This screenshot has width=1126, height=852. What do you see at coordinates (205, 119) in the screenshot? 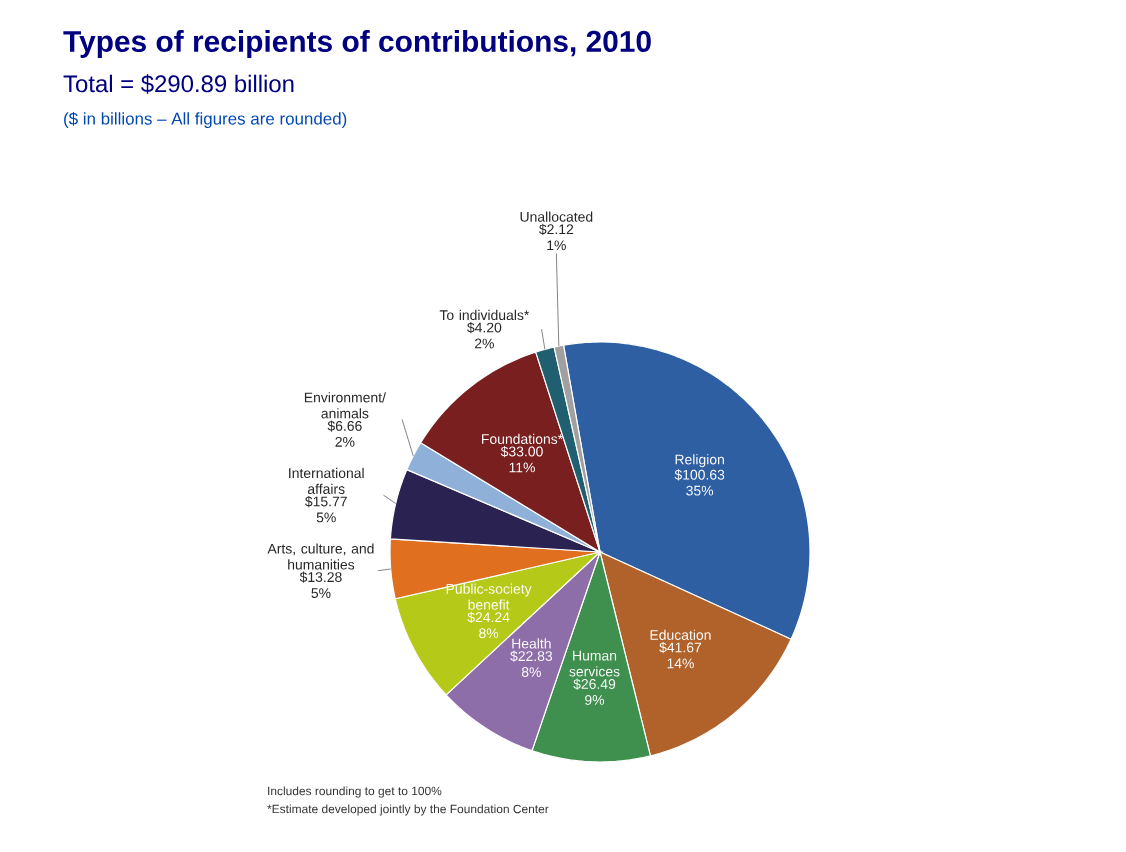
I see `text: ($ in billions – All figures are rounded)` at bounding box center [205, 119].